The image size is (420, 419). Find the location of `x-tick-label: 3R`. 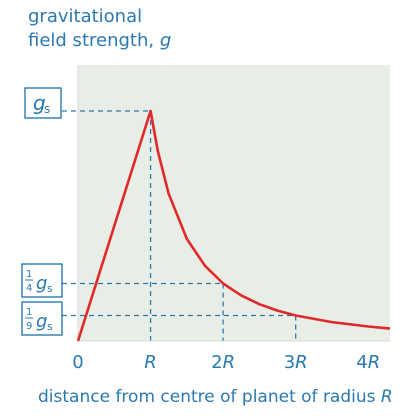

x-tick-label: 3R is located at coordinates (296, 362).